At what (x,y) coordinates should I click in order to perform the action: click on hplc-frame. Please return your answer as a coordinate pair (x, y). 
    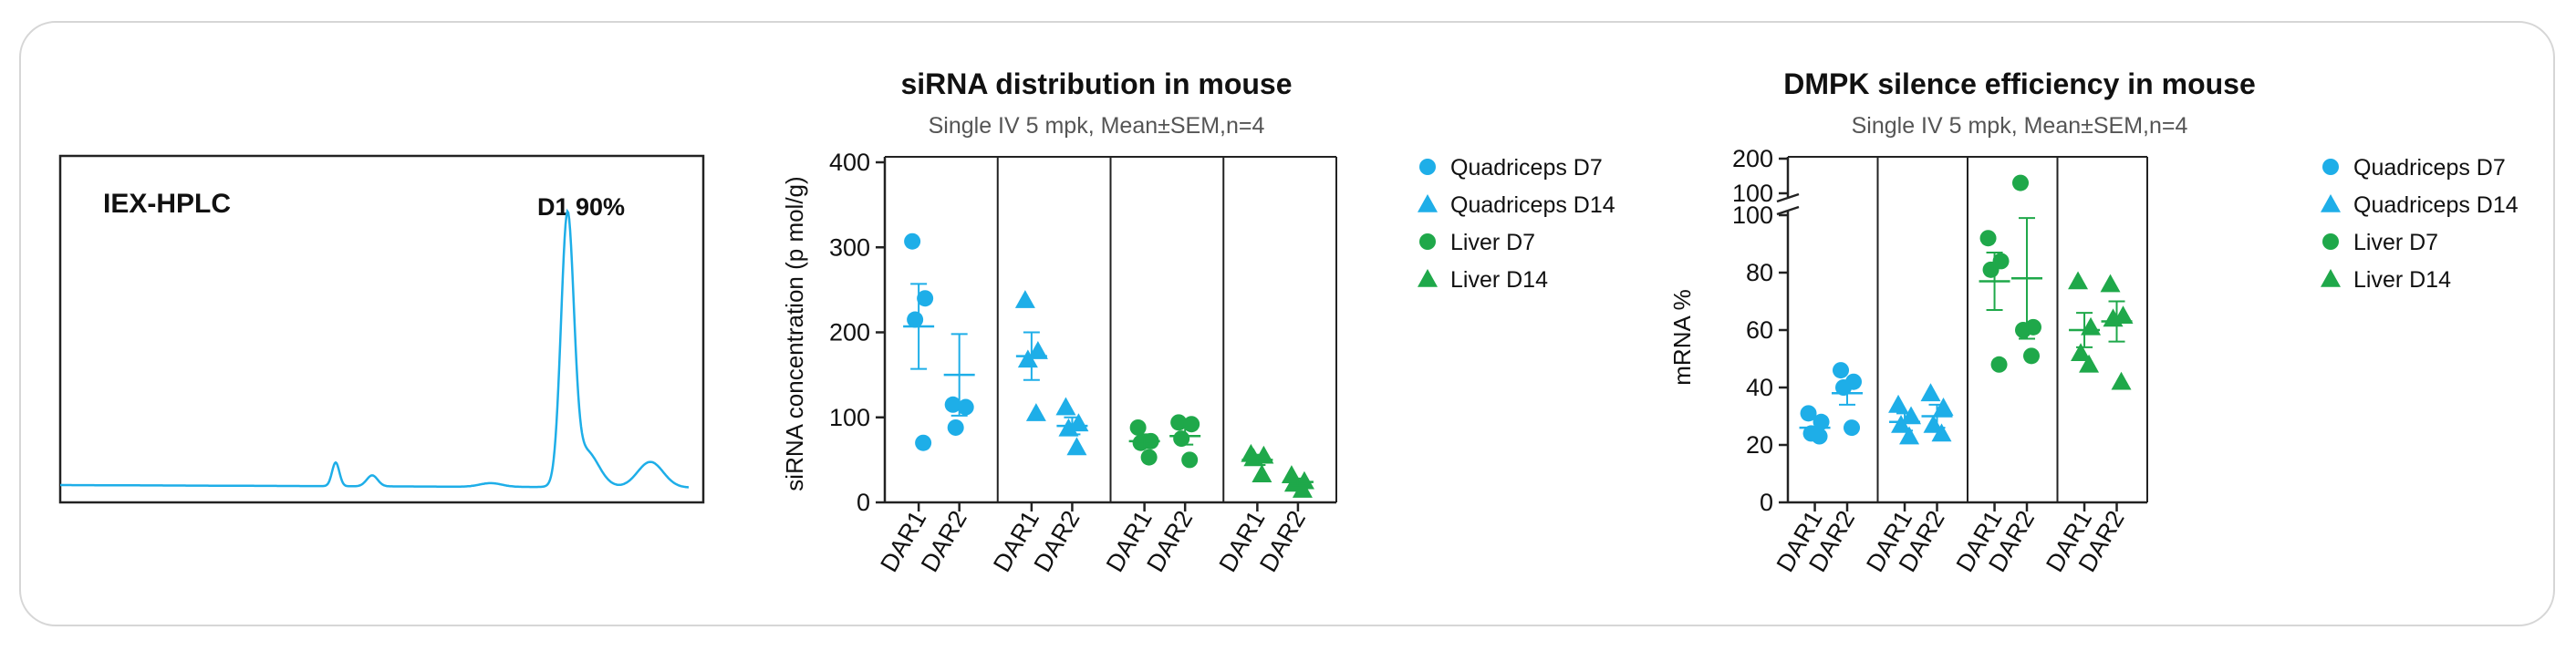
    Looking at the image, I should click on (382, 329).